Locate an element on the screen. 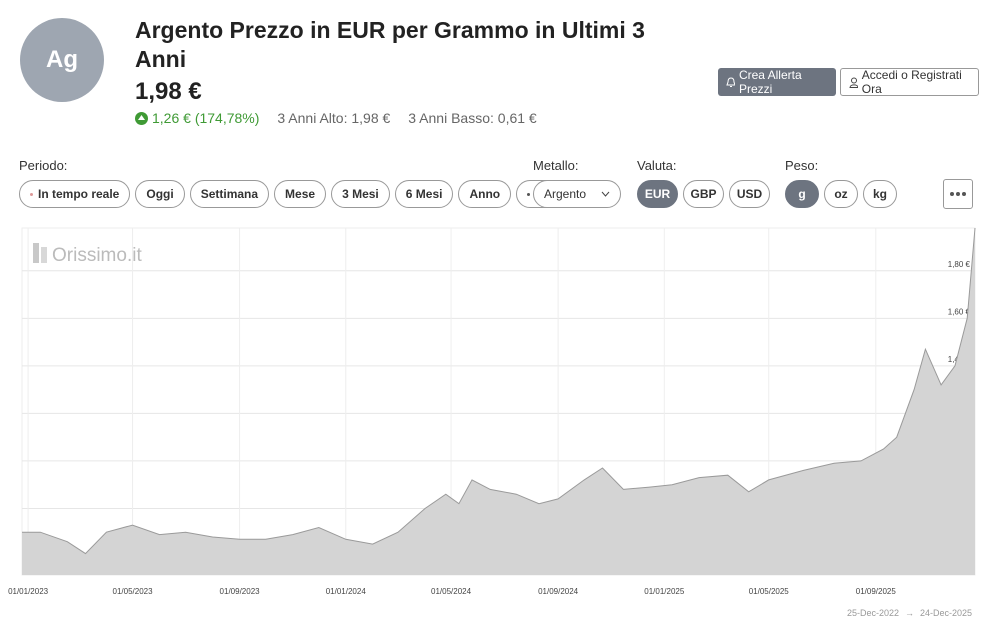 The width and height of the screenshot is (1000, 621). currency-pill: EUR is located at coordinates (657, 194).